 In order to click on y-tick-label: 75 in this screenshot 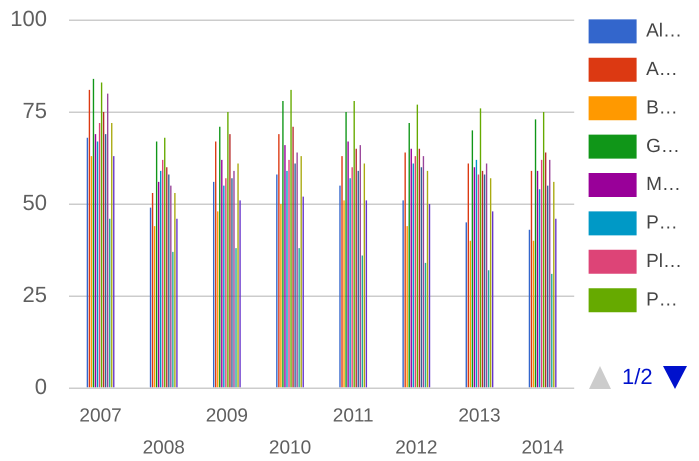, I will do `click(34, 111)`.